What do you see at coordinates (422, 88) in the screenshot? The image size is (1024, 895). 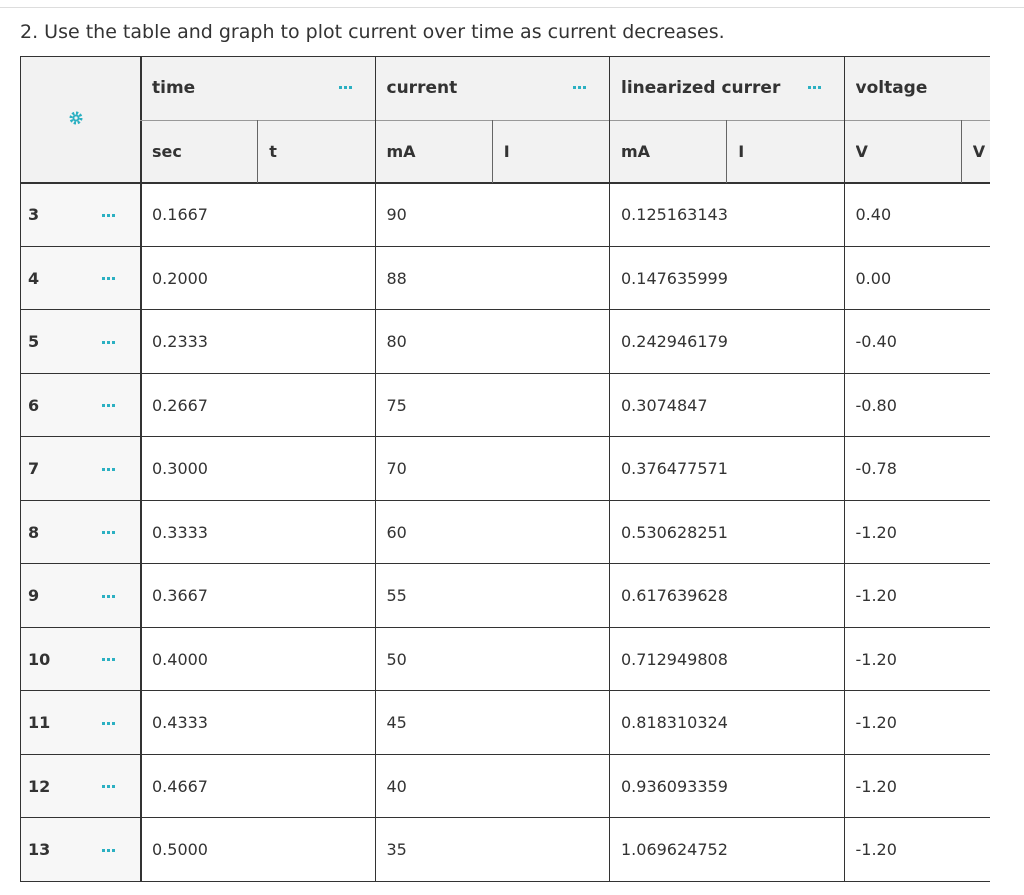 I see `column-name: current` at bounding box center [422, 88].